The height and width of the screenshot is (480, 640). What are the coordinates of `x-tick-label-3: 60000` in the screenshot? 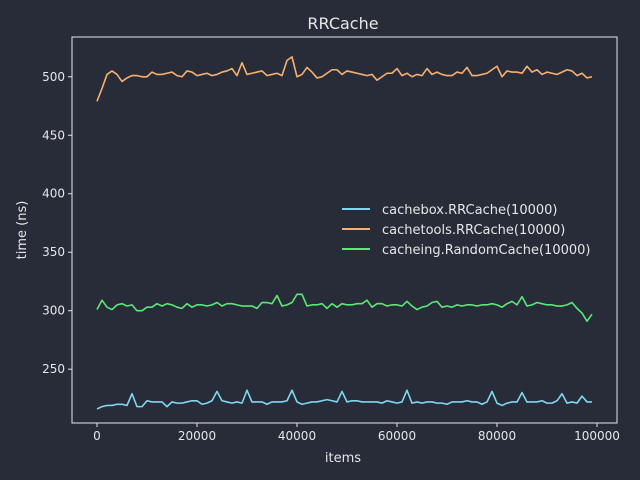 It's located at (397, 436).